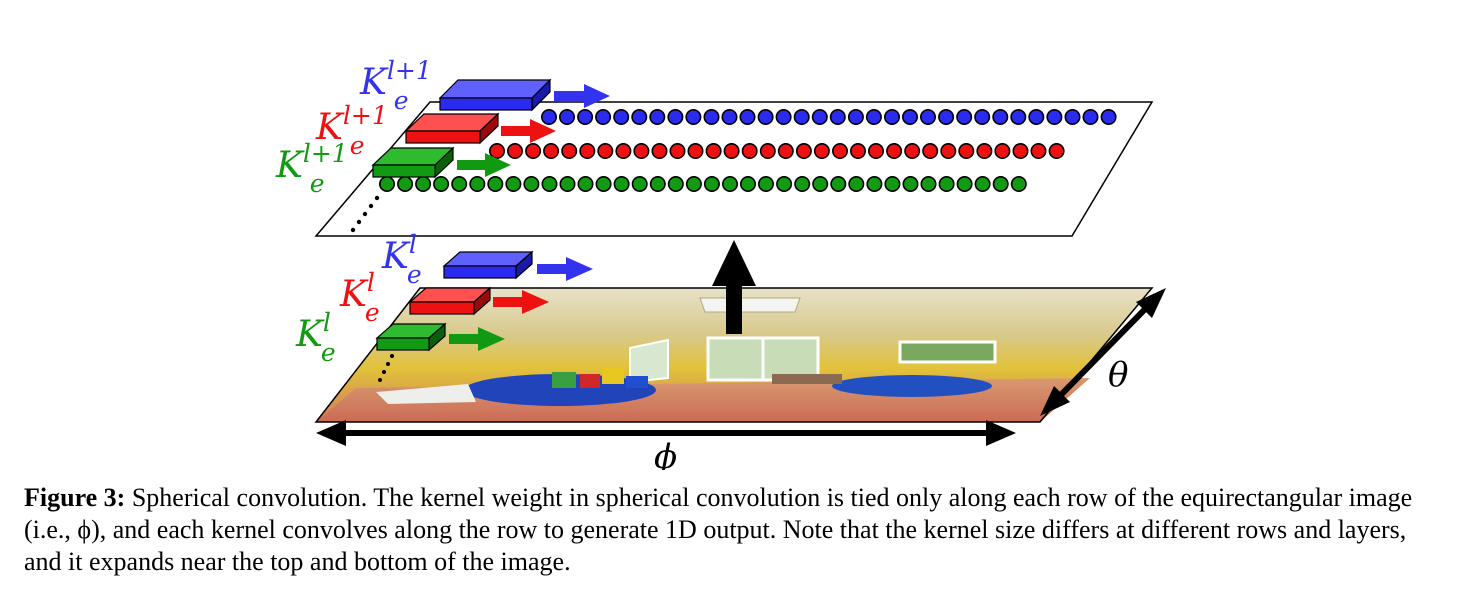 The height and width of the screenshot is (613, 1457). What do you see at coordinates (564, 380) in the screenshot?
I see `toy-block-green` at bounding box center [564, 380].